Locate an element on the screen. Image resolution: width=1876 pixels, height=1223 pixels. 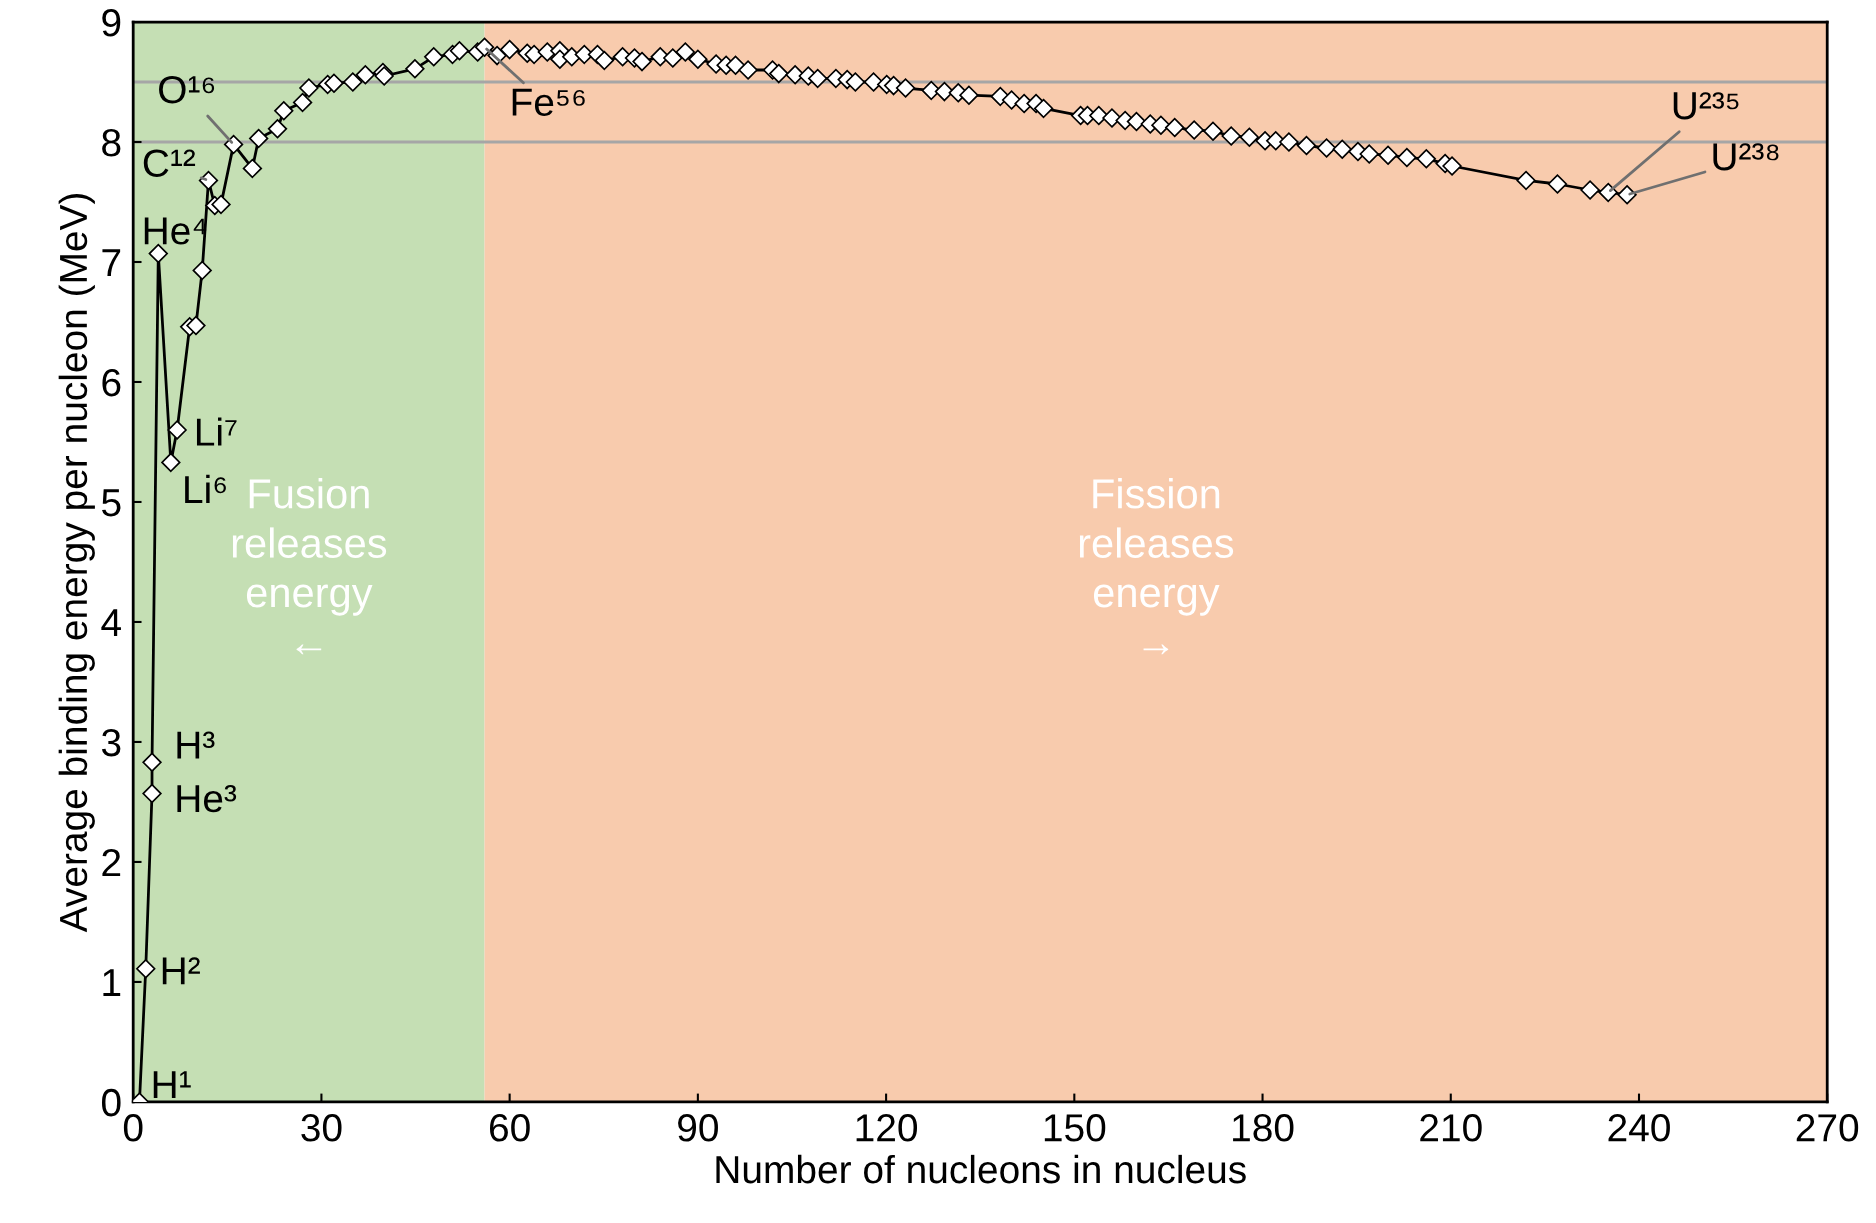
x-tick-label: 180 is located at coordinates (1263, 1128).